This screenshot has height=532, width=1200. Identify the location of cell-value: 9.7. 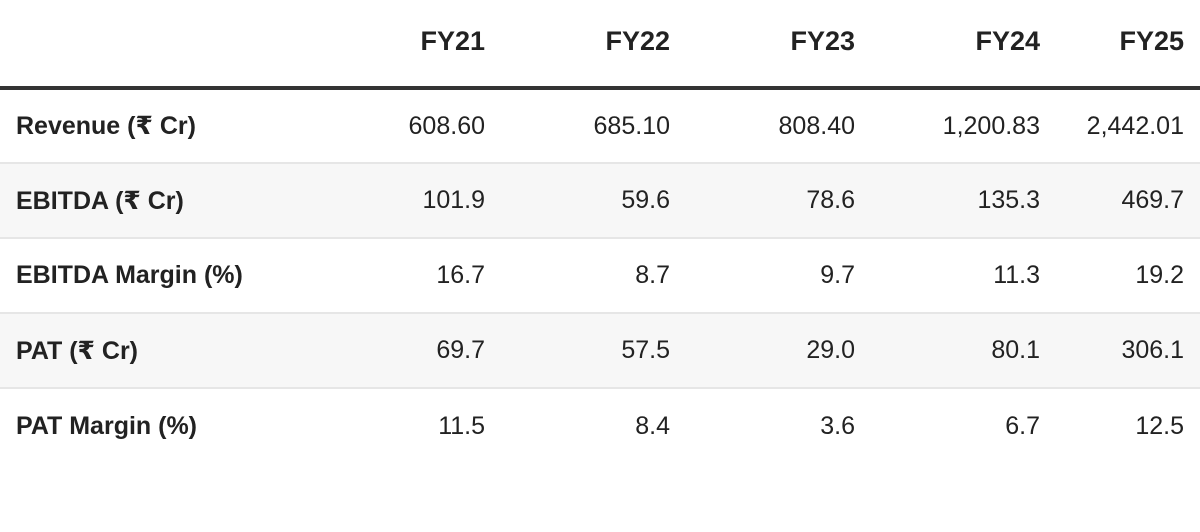
(762, 276).